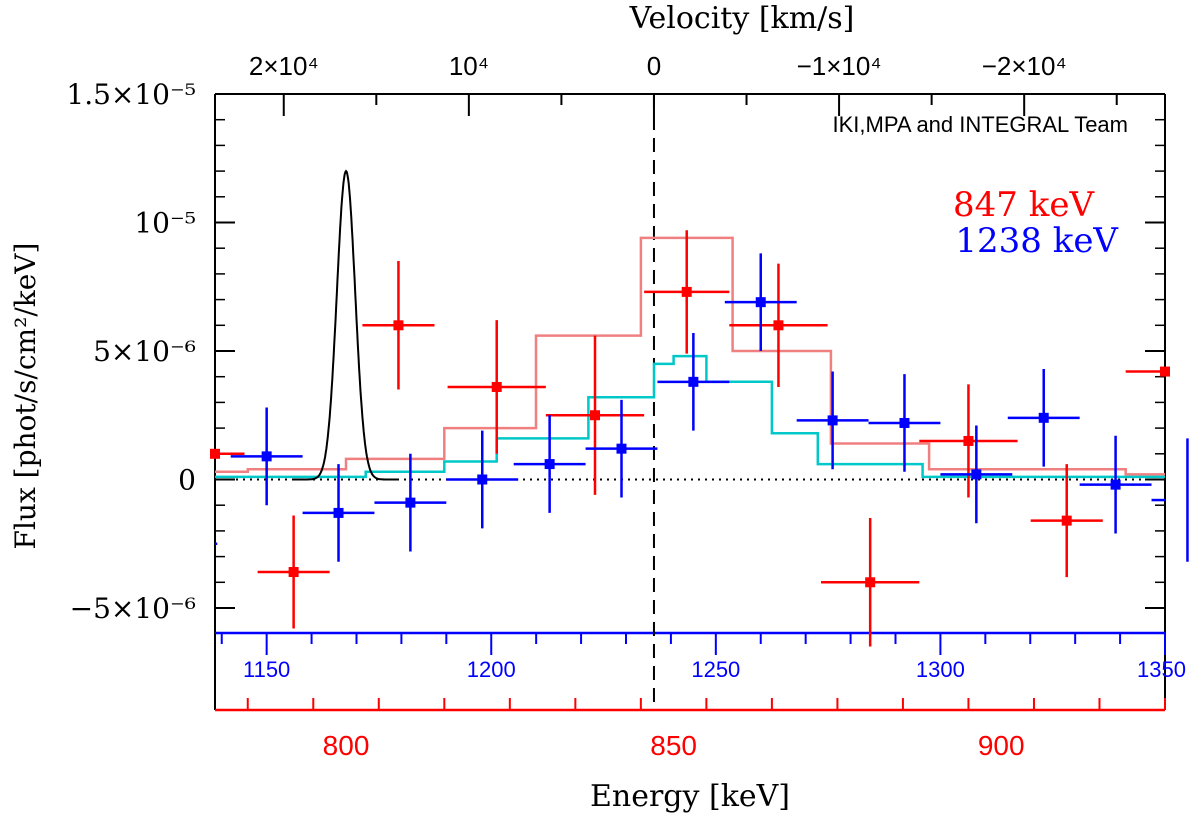  What do you see at coordinates (690, 796) in the screenshot?
I see `x-axis-title: Energy [keV]` at bounding box center [690, 796].